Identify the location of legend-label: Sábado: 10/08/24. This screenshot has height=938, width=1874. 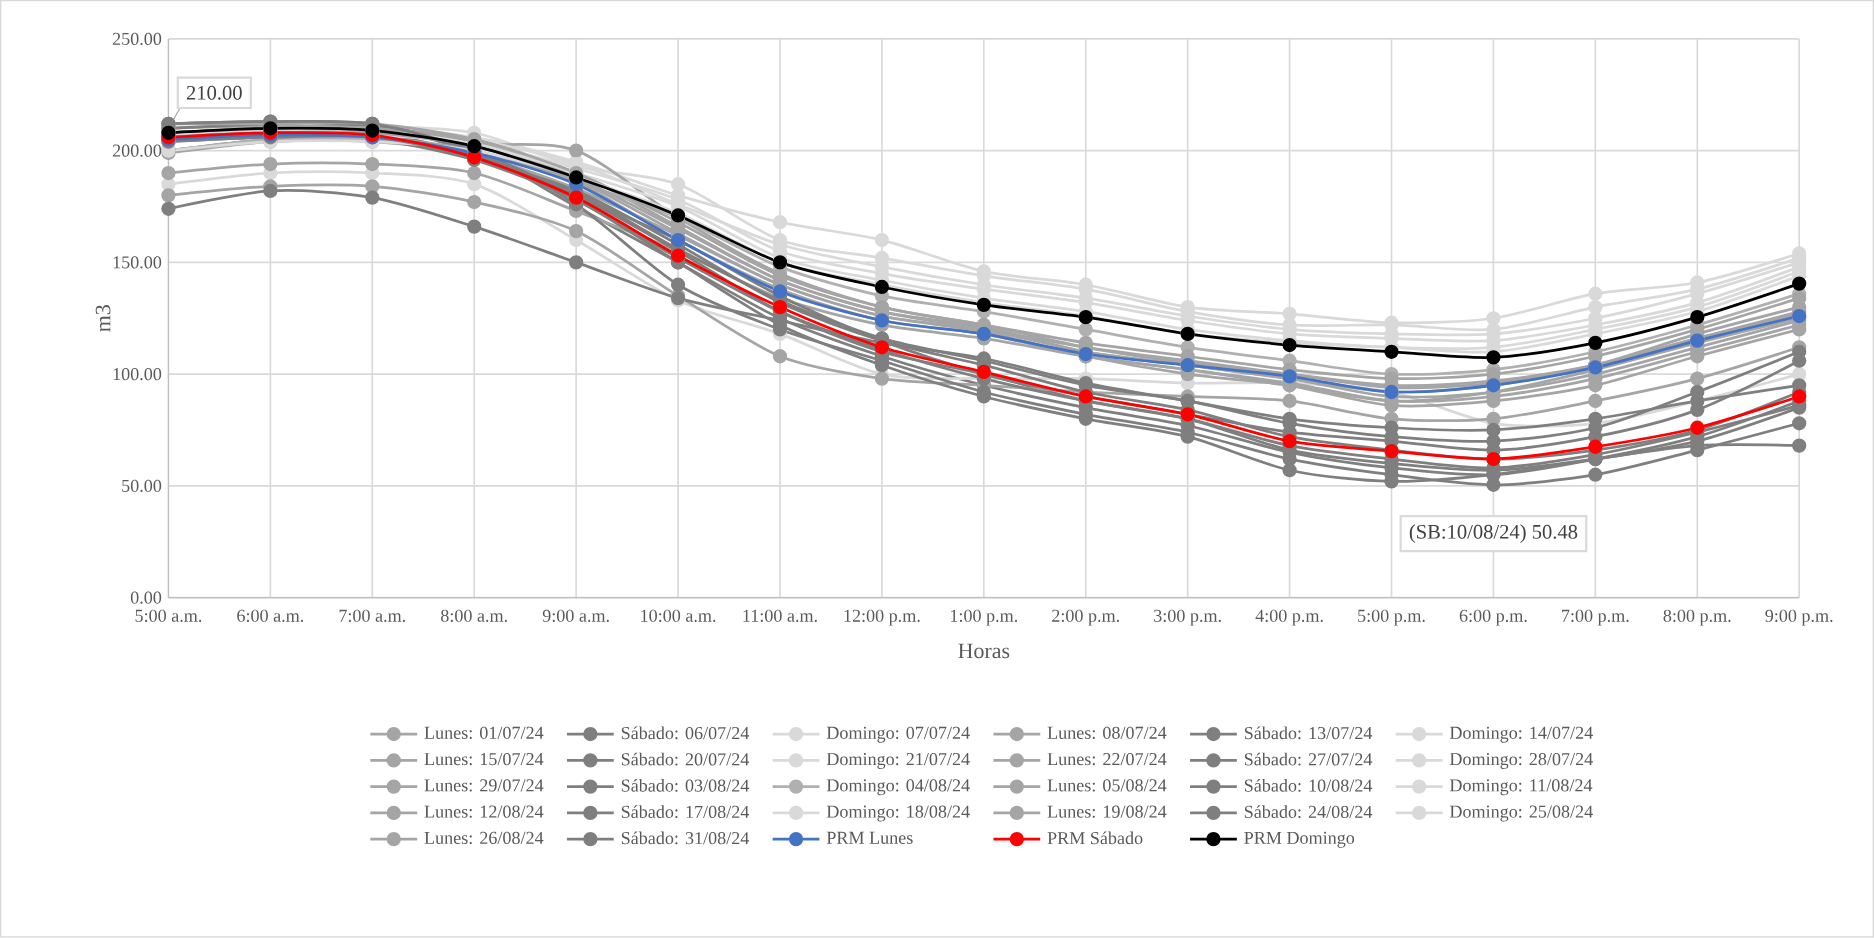
(1308, 785).